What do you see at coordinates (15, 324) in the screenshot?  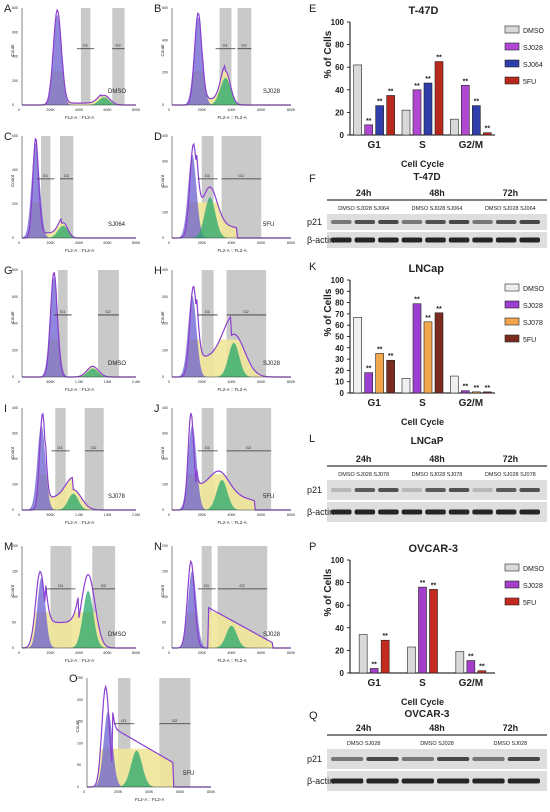 I see `y-tick-label: 400` at bounding box center [15, 324].